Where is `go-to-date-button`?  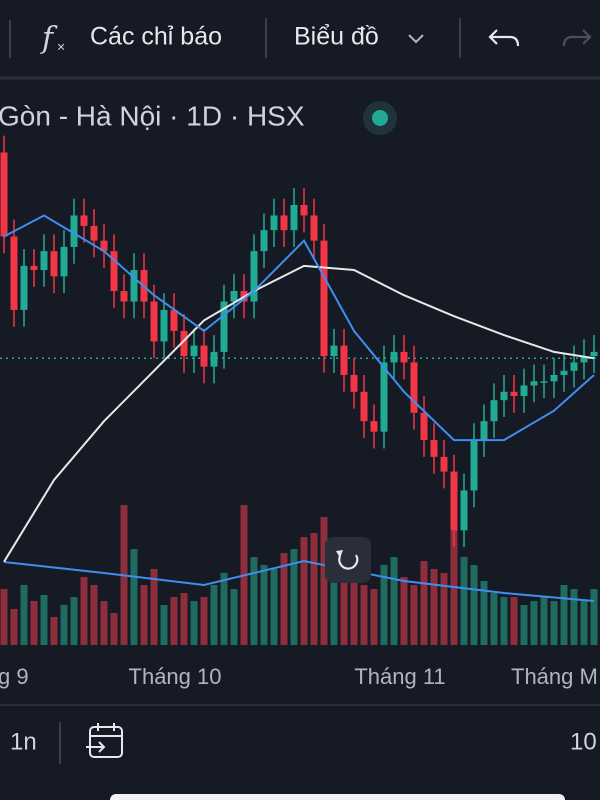
go-to-date-button is located at coordinates (104, 740).